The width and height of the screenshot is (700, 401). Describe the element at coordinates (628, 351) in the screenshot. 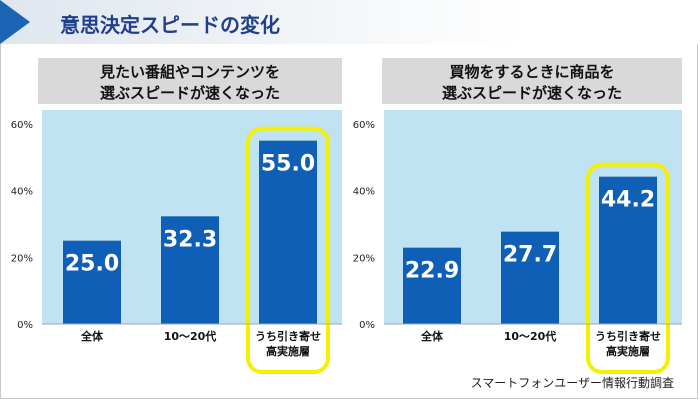

I see `chart-2-category-label: 高実施層` at that location.